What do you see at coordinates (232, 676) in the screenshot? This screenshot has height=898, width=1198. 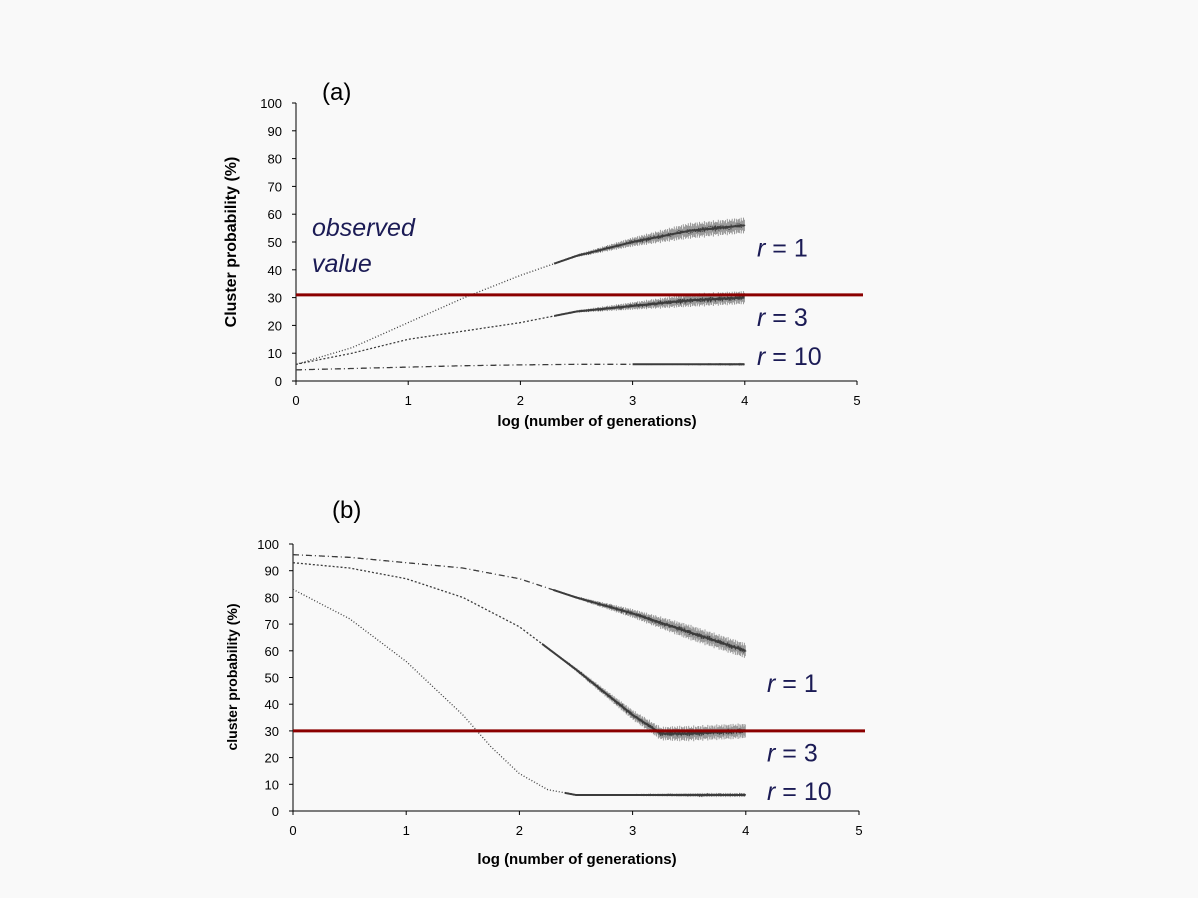 I see `y-axis-label: cluster probability (%)` at bounding box center [232, 676].